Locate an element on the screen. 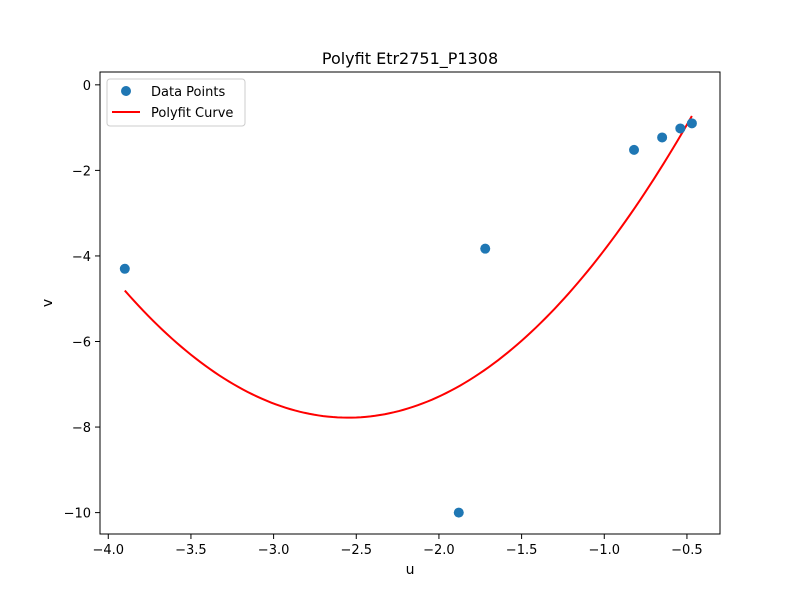  y-tick-label: −6 is located at coordinates (81, 343).